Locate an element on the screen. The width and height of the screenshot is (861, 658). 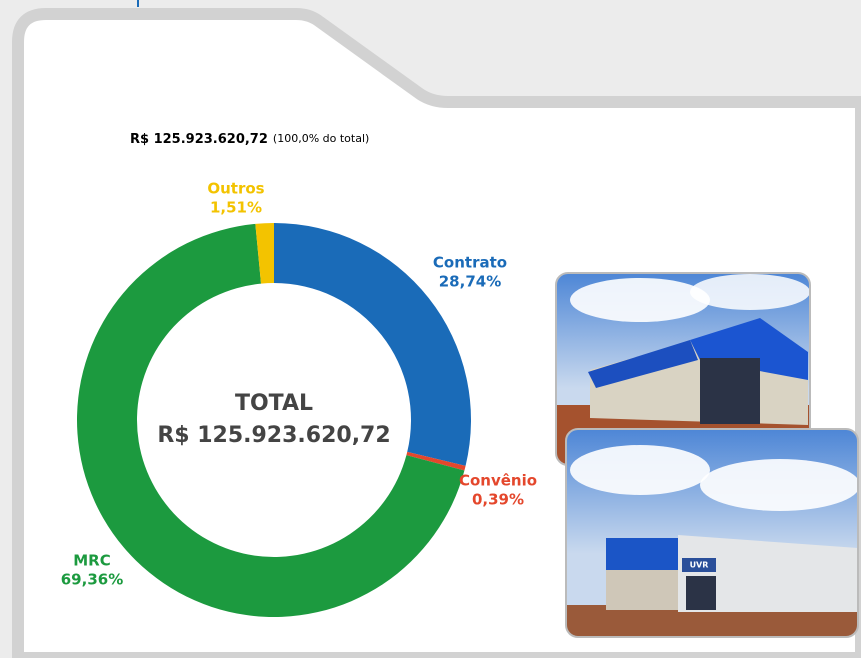
slice-name: MRC is located at coordinates (92, 561).